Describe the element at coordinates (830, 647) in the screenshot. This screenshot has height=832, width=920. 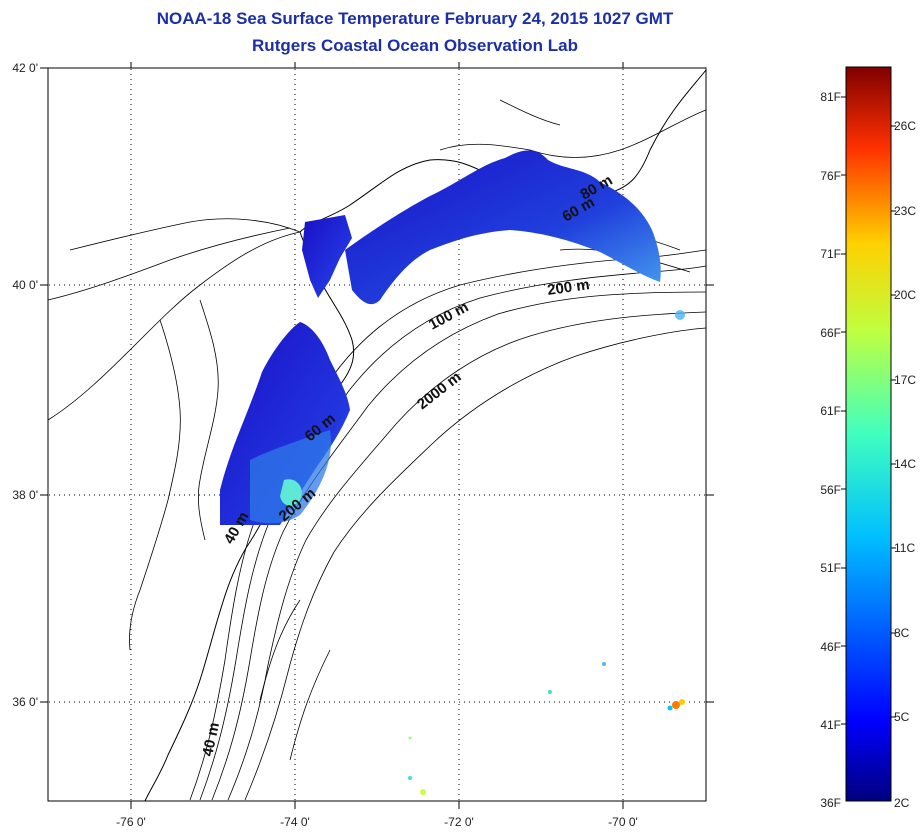
I see `cb-f-label: 46F` at that location.